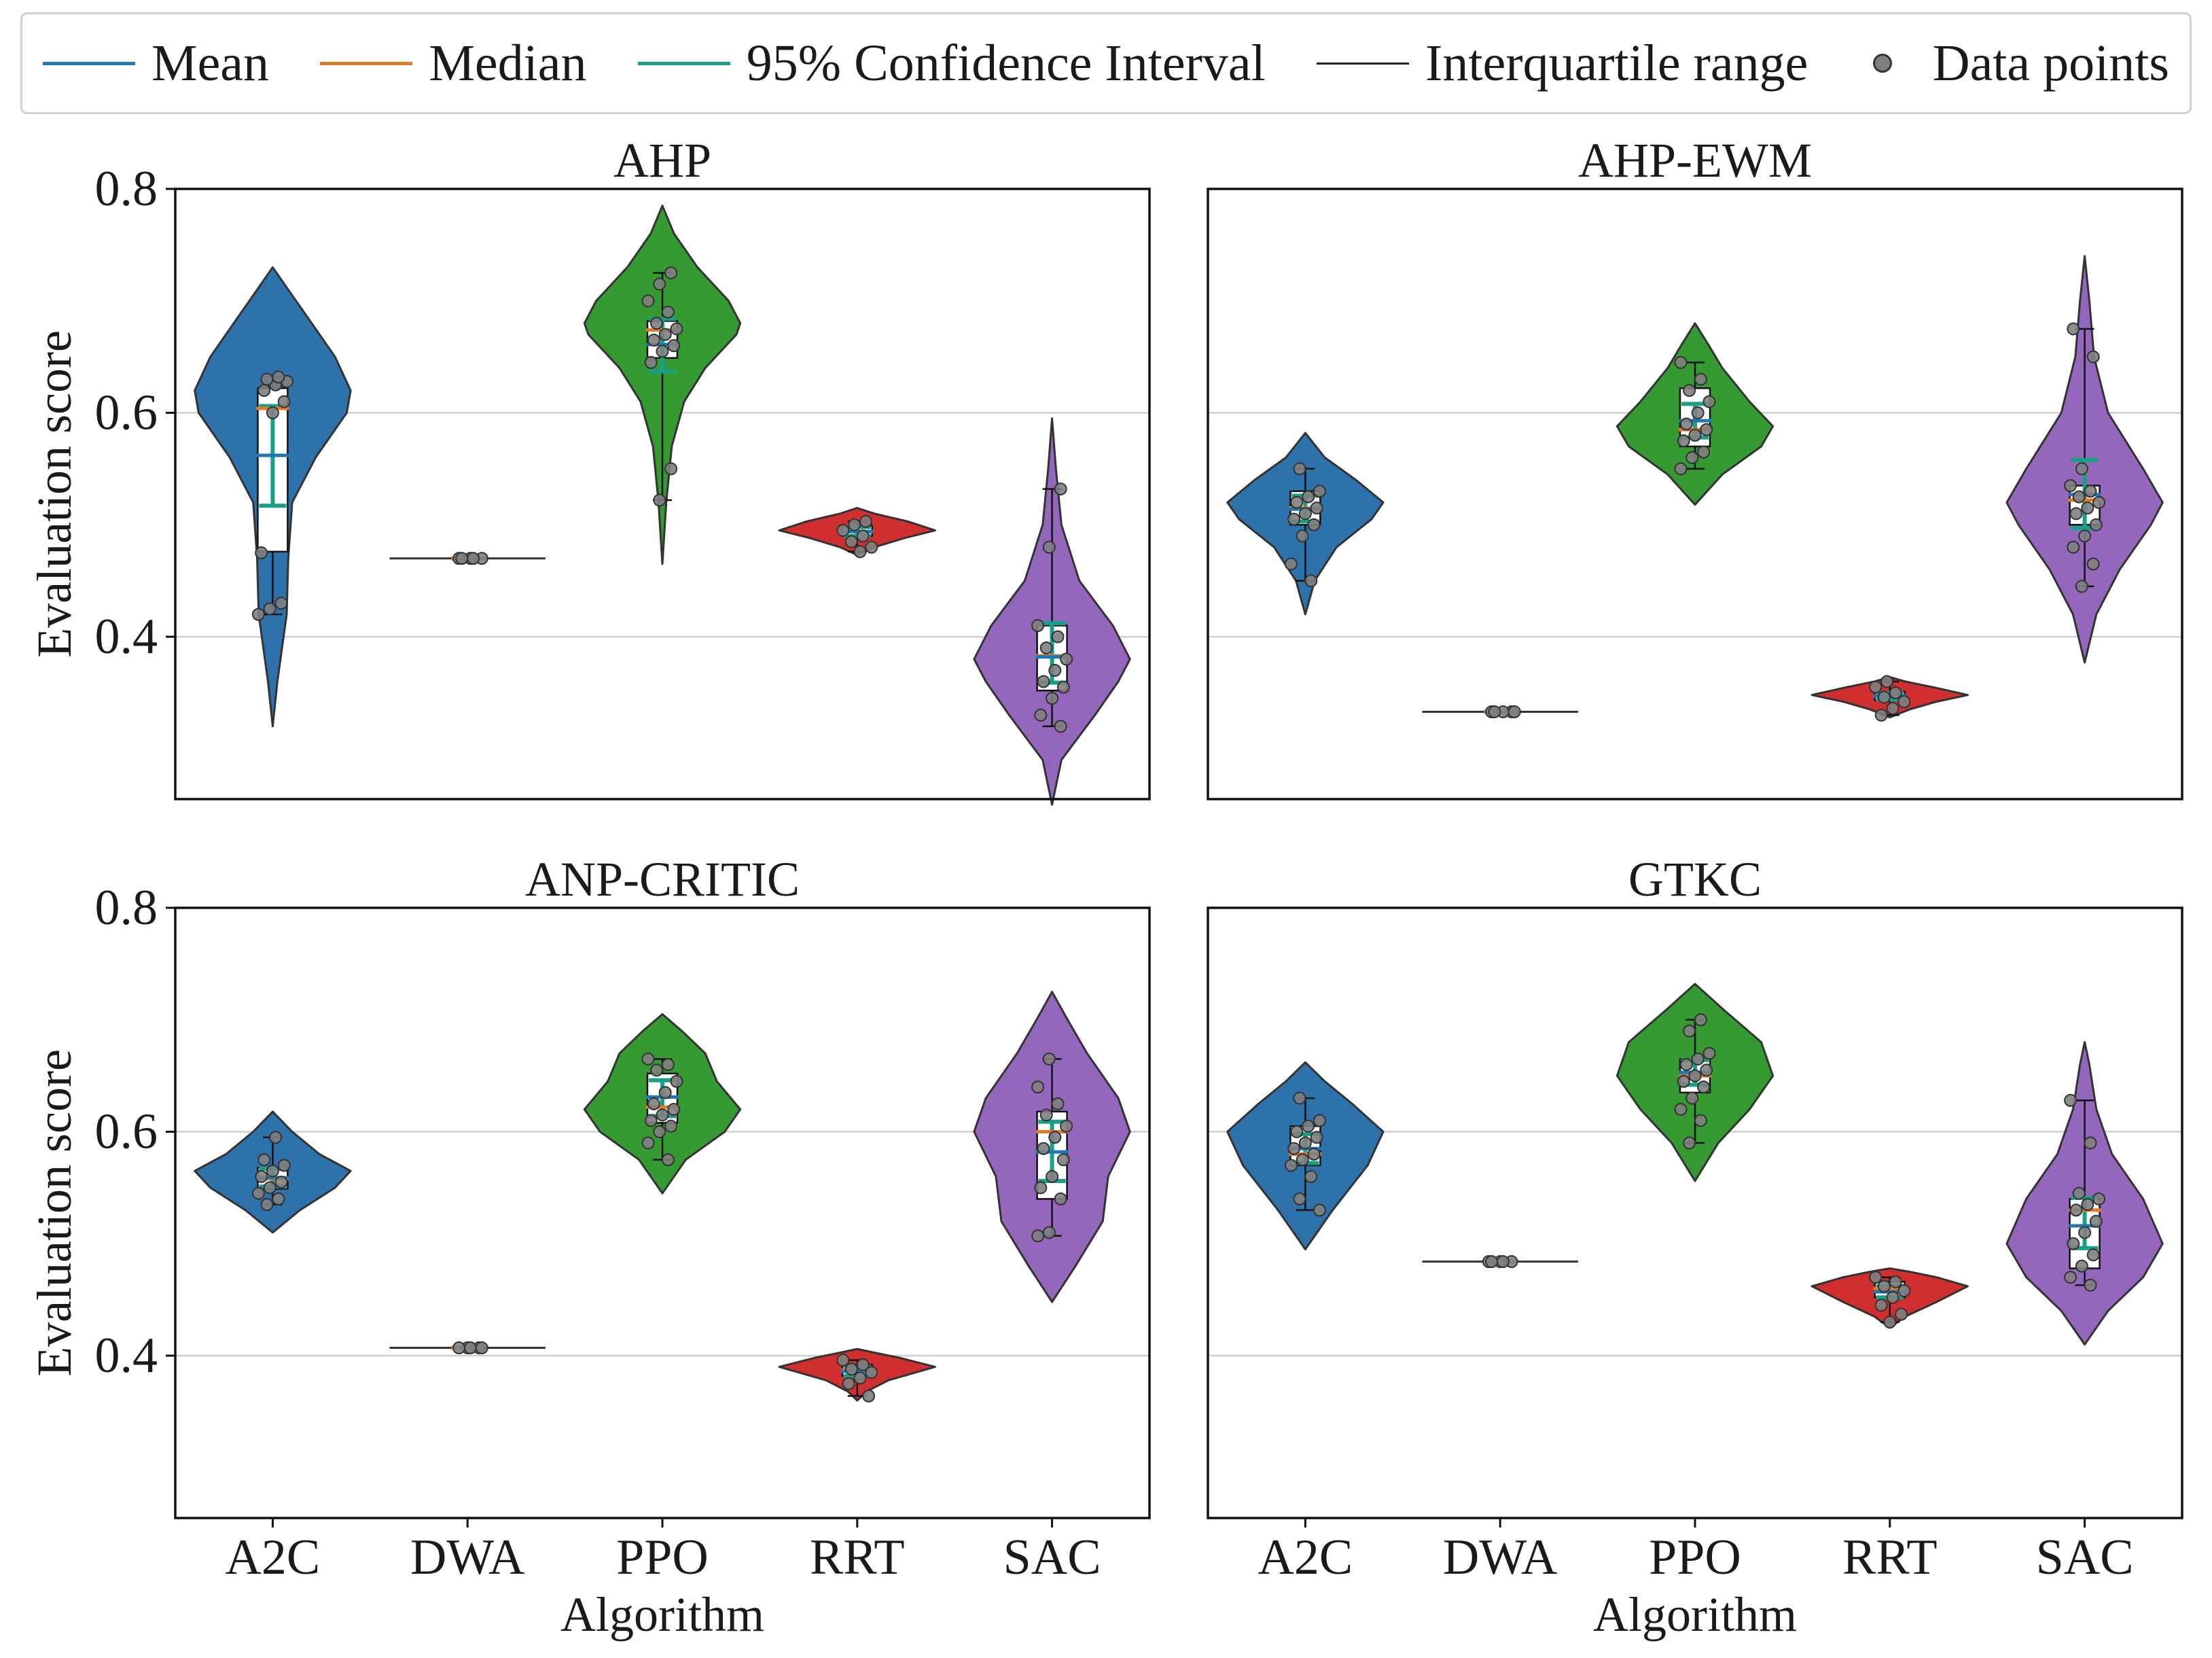  I want to click on legend-median-swatch, so click(366, 63).